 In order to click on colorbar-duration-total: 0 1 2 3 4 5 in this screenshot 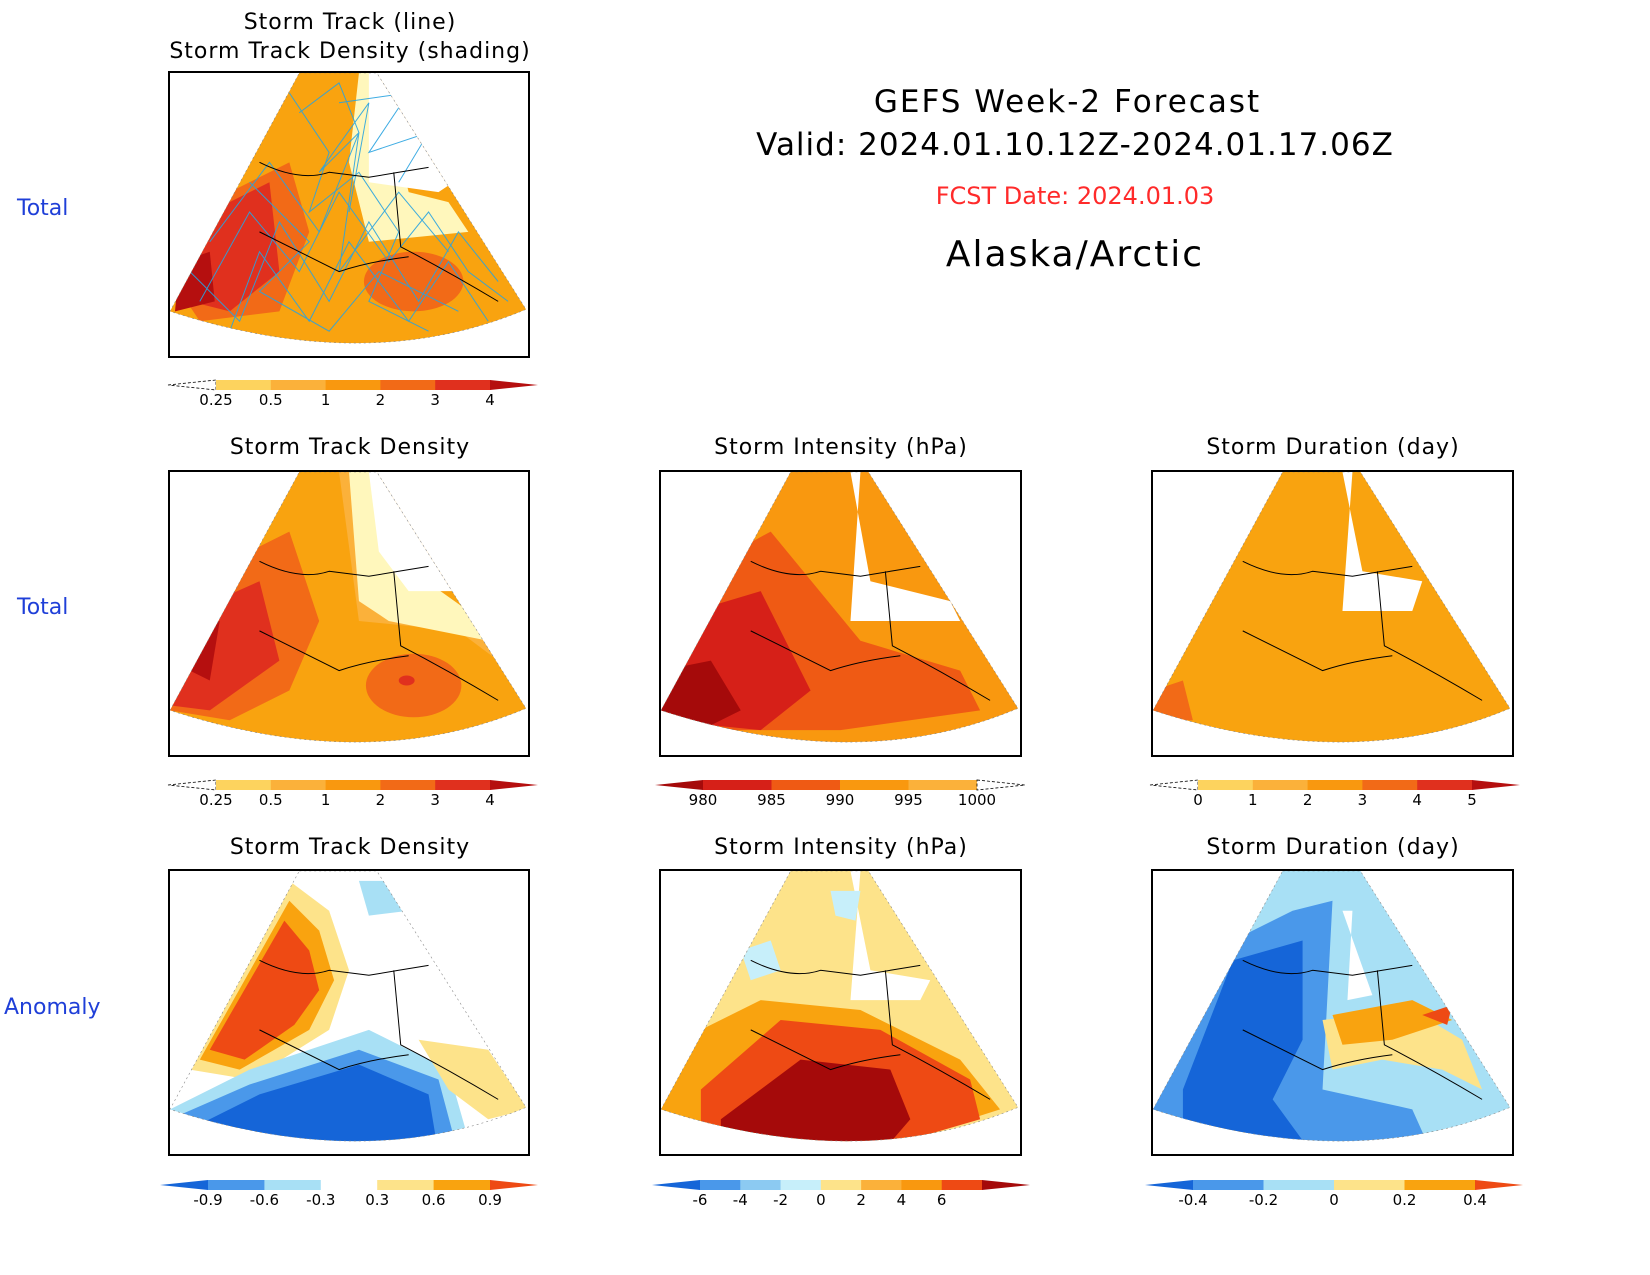, I will do `click(1334, 796)`.